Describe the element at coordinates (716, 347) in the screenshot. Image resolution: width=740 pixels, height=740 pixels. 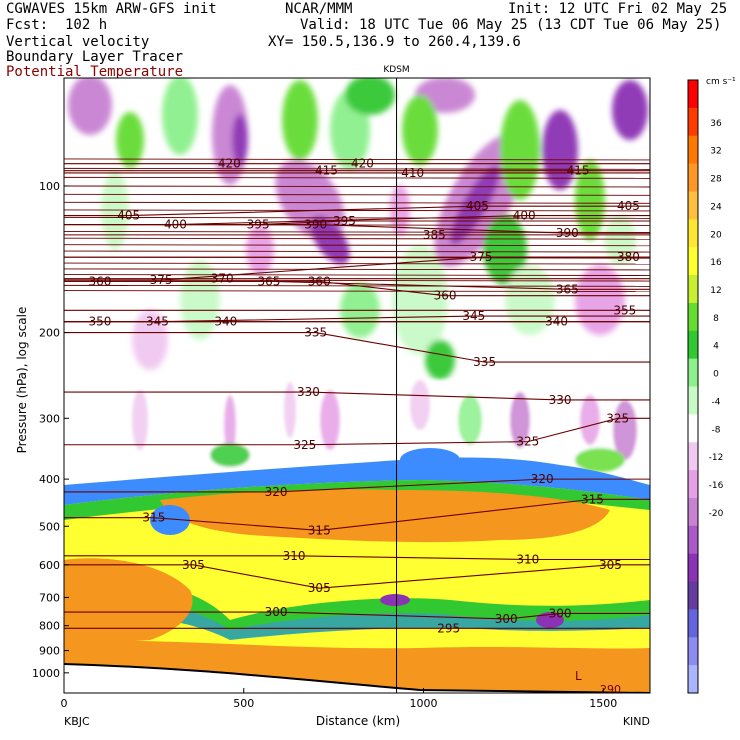
I see `colorbar-tick-label: 4` at that location.